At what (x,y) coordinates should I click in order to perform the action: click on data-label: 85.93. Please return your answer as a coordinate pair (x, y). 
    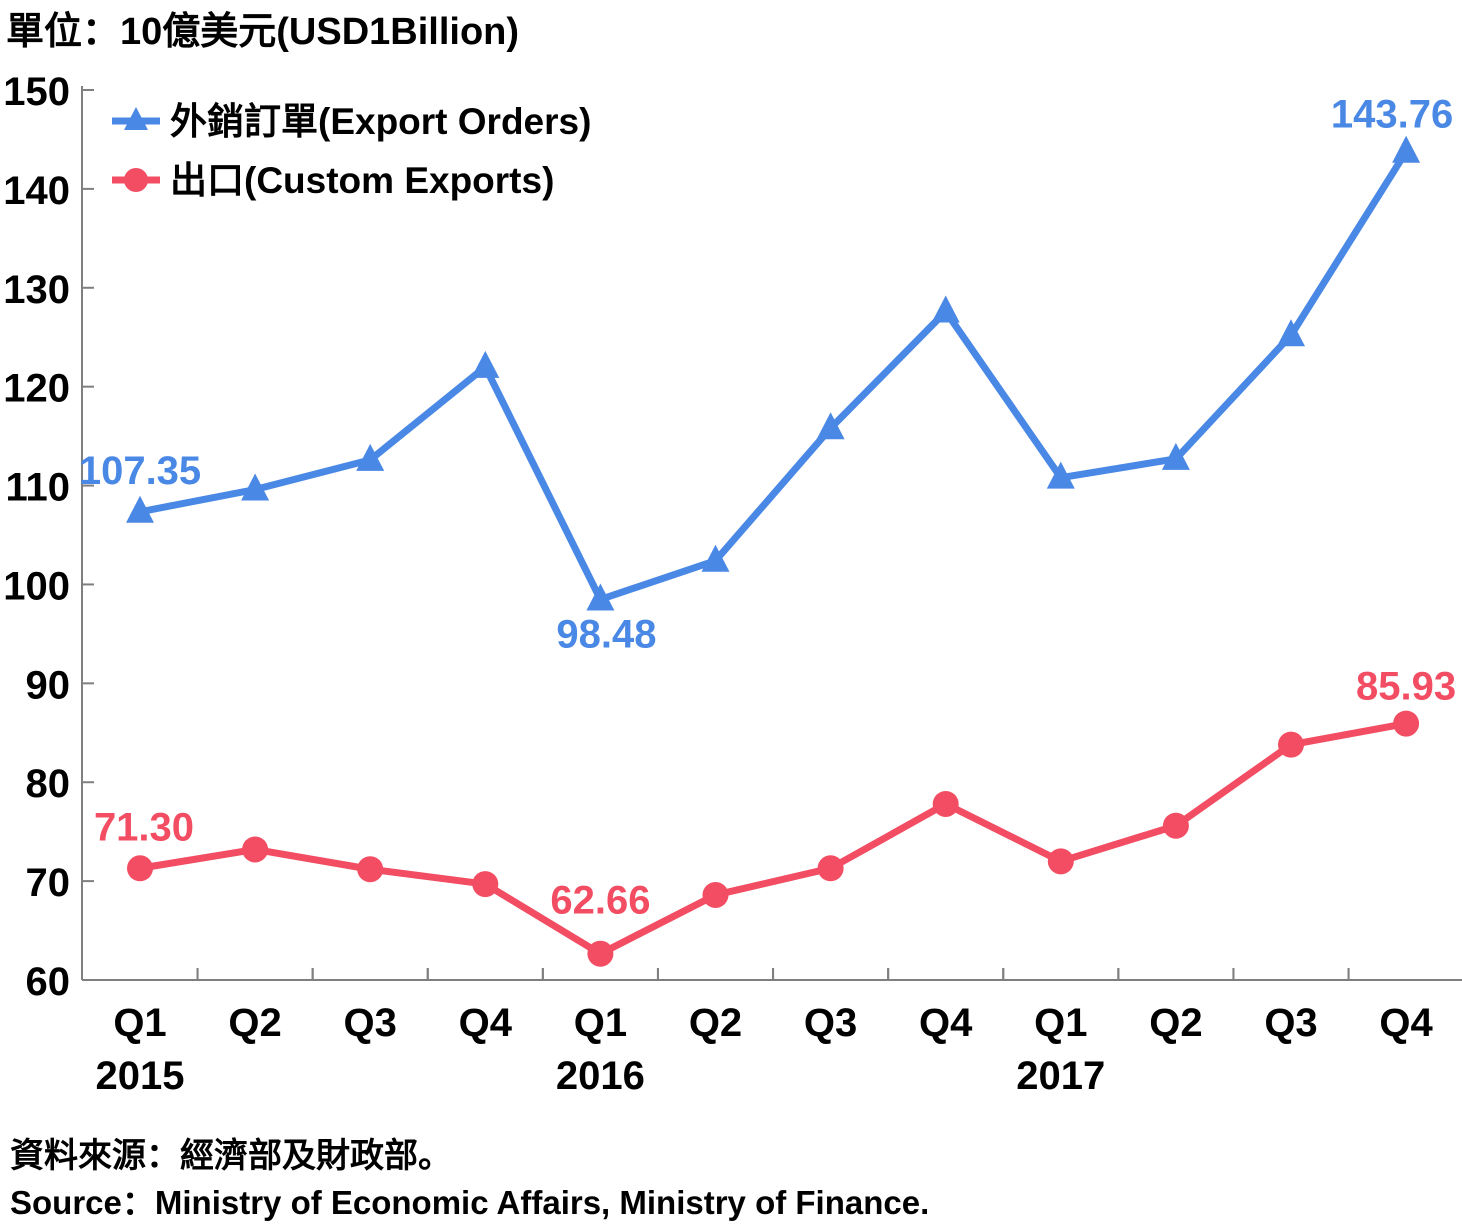
    Looking at the image, I should click on (1406, 687).